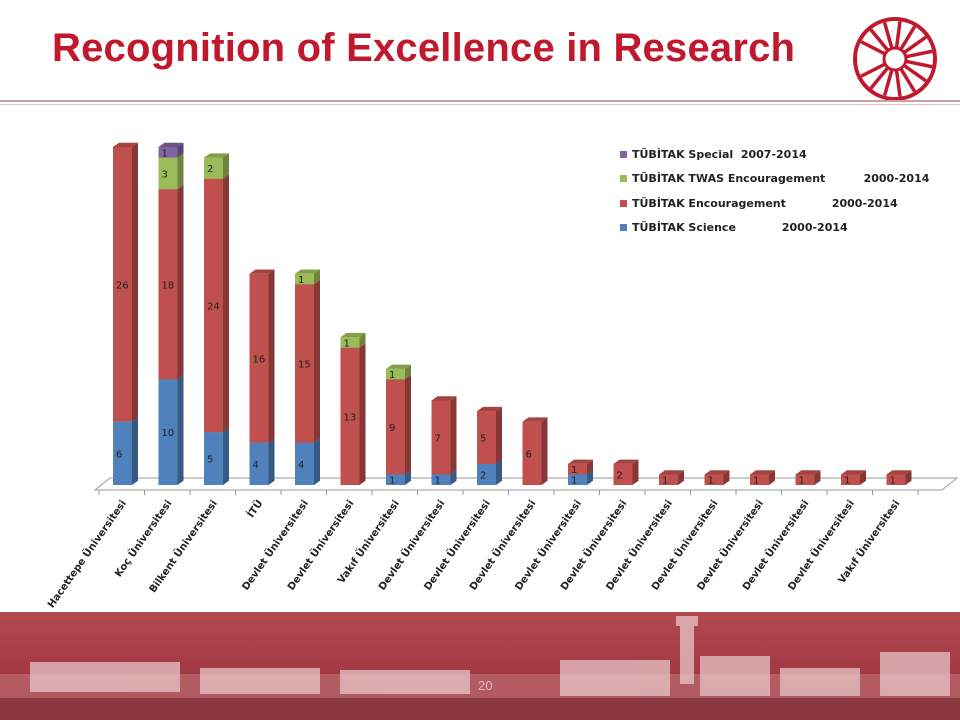 The image size is (960, 720). Describe the element at coordinates (740, 228) in the screenshot. I see `legend-label-science: TÜBİTAK Science 2000-2014` at that location.